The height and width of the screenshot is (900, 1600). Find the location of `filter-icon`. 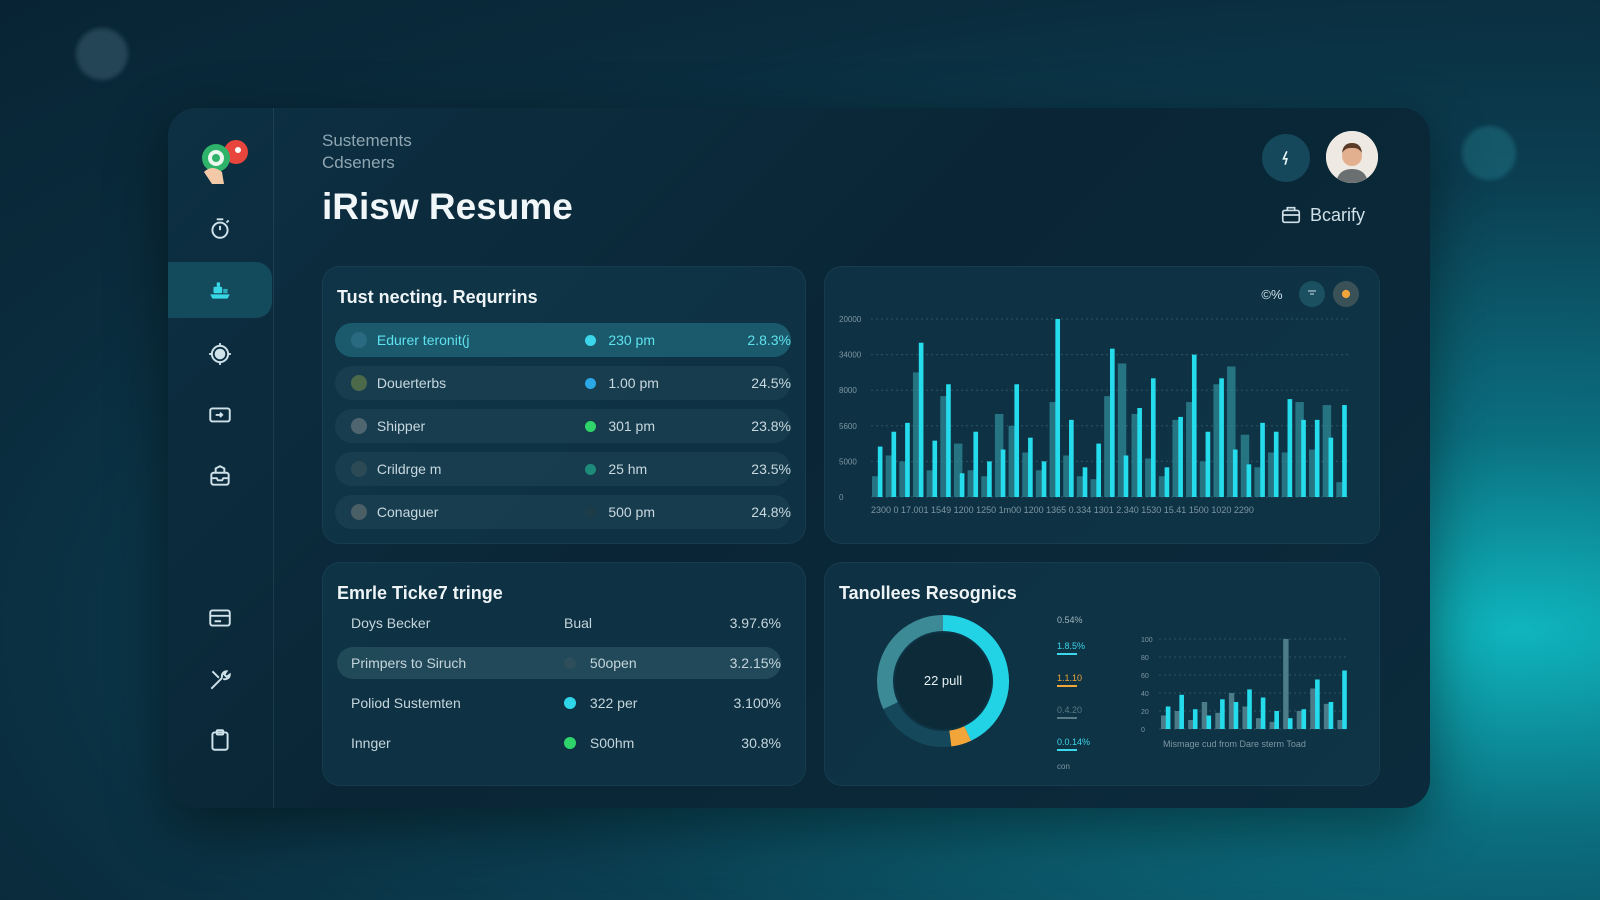

filter-icon is located at coordinates (1312, 292).